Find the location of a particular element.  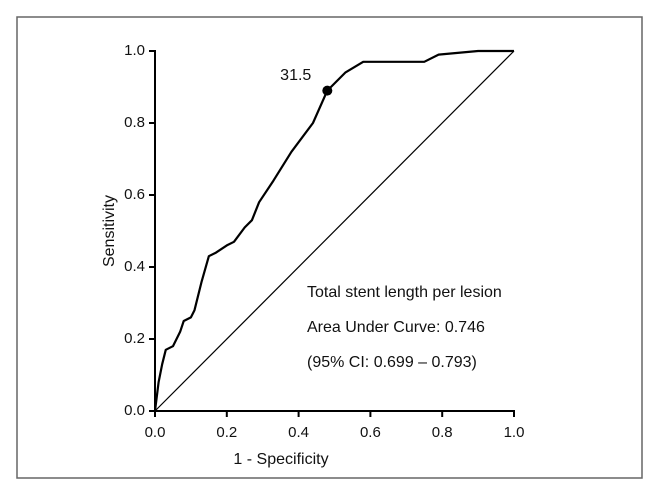

y-tick-label: 0.6 is located at coordinates (134, 194).